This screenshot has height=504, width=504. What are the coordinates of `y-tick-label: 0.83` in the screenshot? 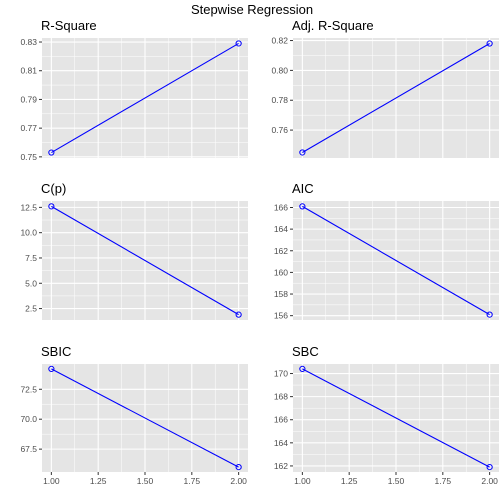 It's located at (28, 42).